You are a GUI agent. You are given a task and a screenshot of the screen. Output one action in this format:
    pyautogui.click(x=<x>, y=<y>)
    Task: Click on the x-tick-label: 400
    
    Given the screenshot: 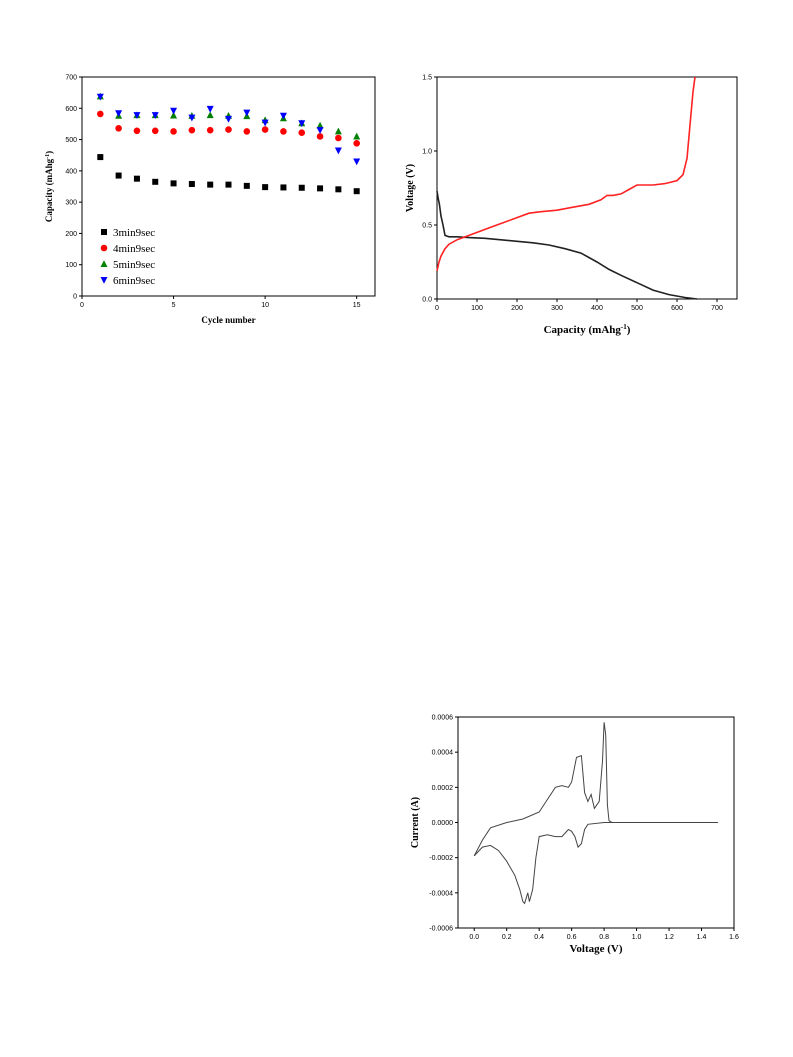 What is the action you would take?
    pyautogui.click(x=597, y=308)
    